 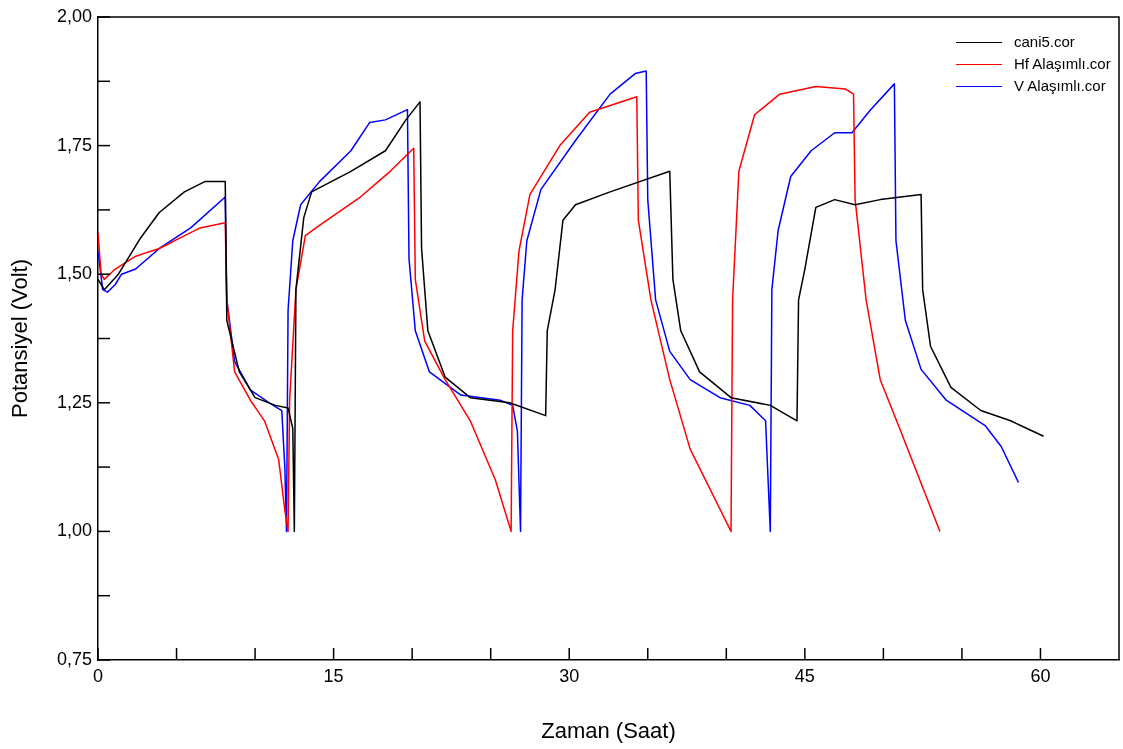 What do you see at coordinates (74, 273) in the screenshot?
I see `y-tick-label: 1,50` at bounding box center [74, 273].